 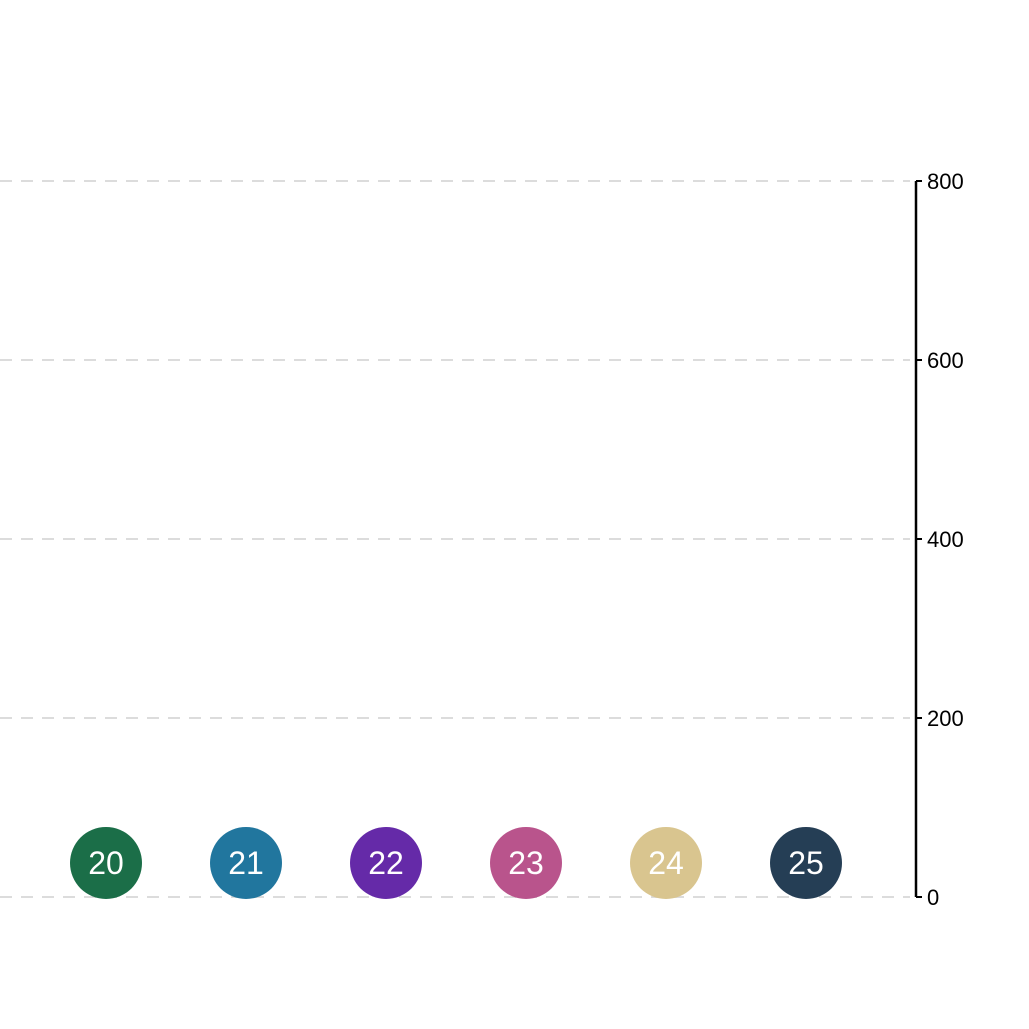 I want to click on data-point-21: 21, so click(x=246, y=862).